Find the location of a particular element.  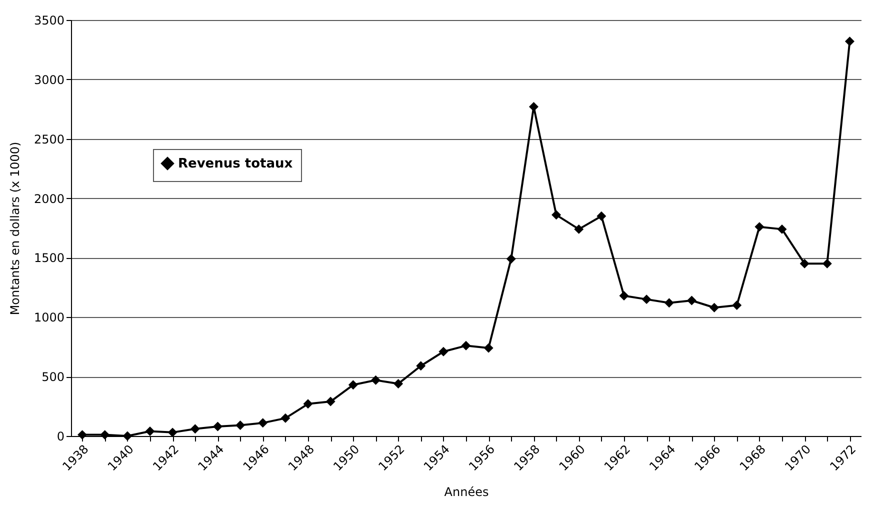

y-tick-label: 3000 is located at coordinates (49, 79).